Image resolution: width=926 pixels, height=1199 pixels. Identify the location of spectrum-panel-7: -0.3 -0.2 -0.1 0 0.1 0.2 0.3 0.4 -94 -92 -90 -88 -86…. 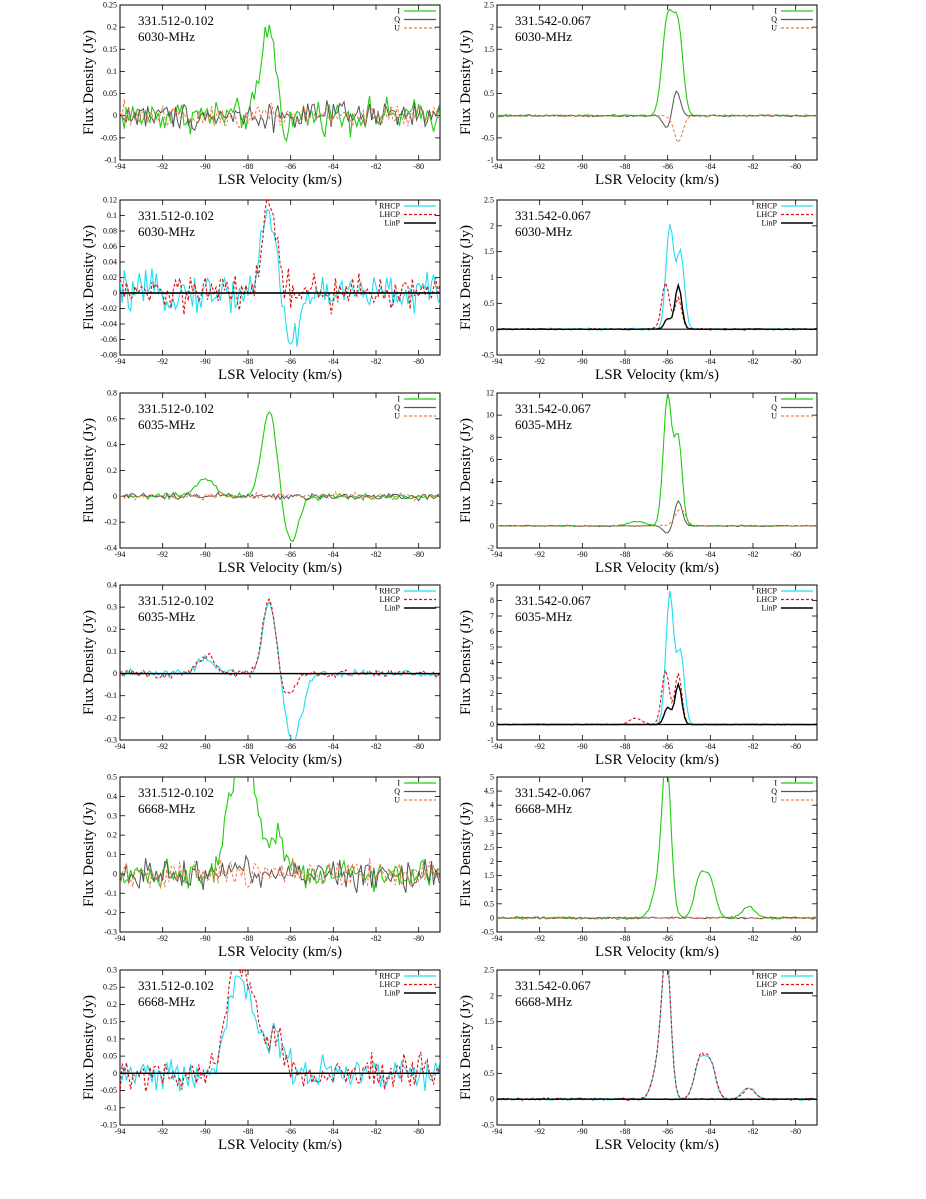
(261, 674).